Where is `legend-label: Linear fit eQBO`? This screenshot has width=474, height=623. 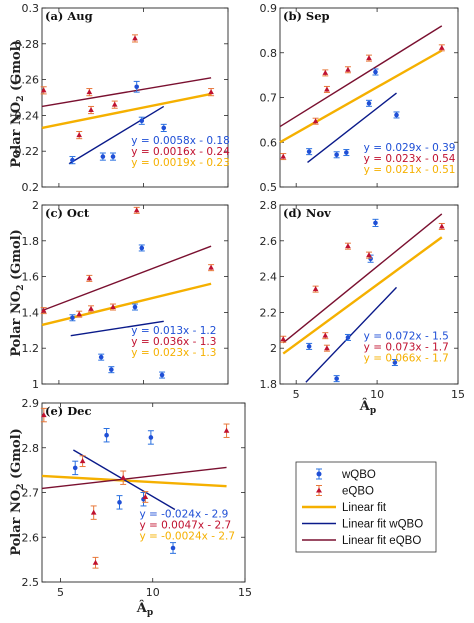 legend-label: Linear fit eQBO is located at coordinates (381, 541).